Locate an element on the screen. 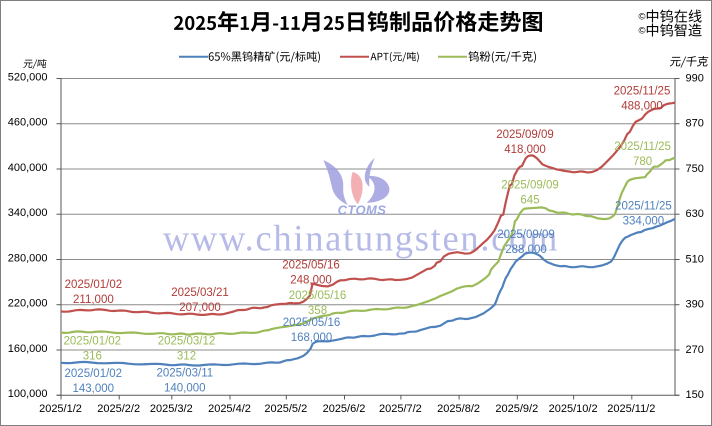  svg-text: 630 is located at coordinates (695, 214).